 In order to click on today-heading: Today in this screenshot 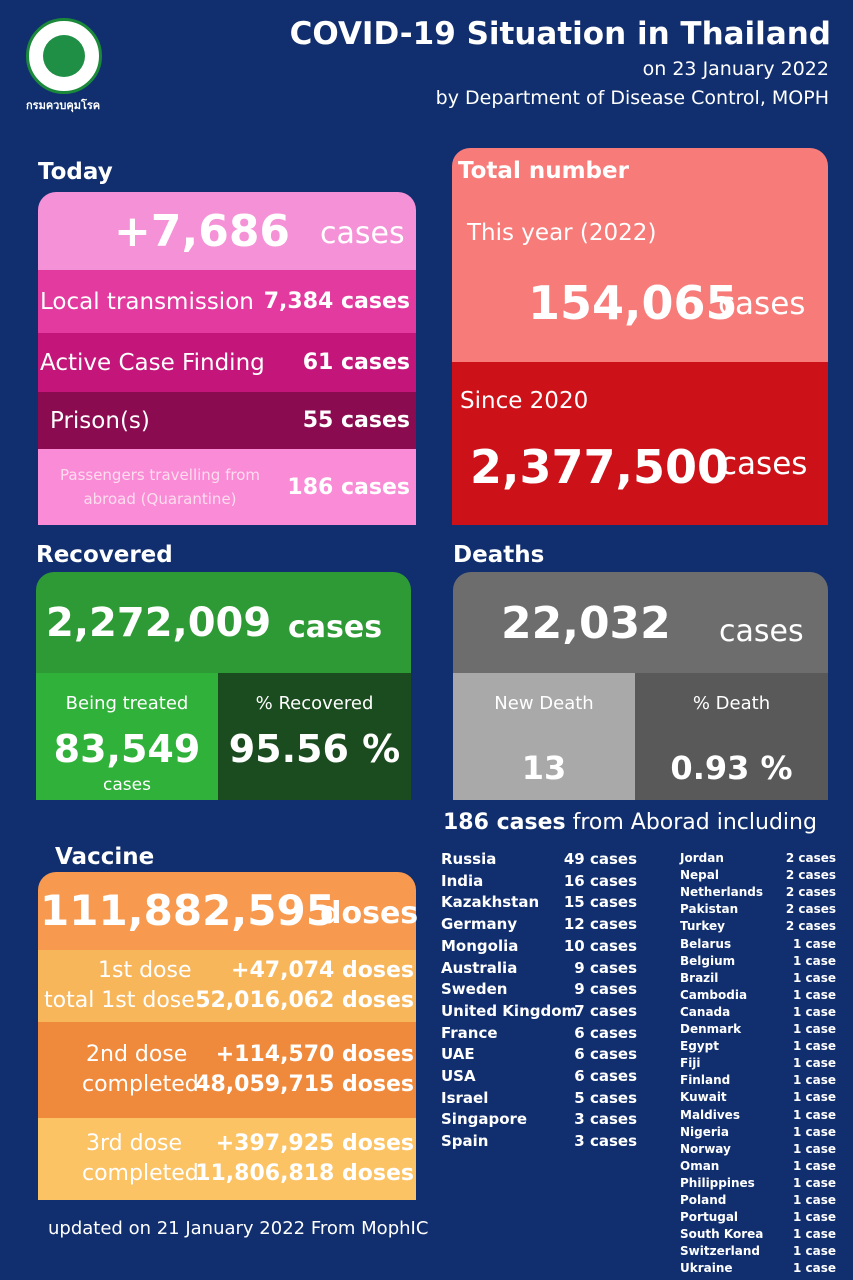, I will do `click(75, 172)`.